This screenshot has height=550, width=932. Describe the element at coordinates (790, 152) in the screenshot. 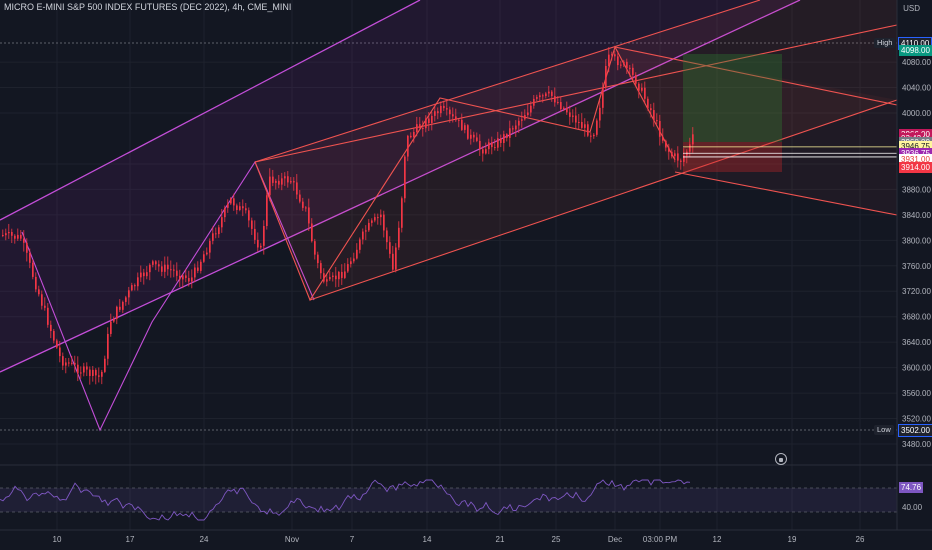

I see `horizontal-levels` at that location.